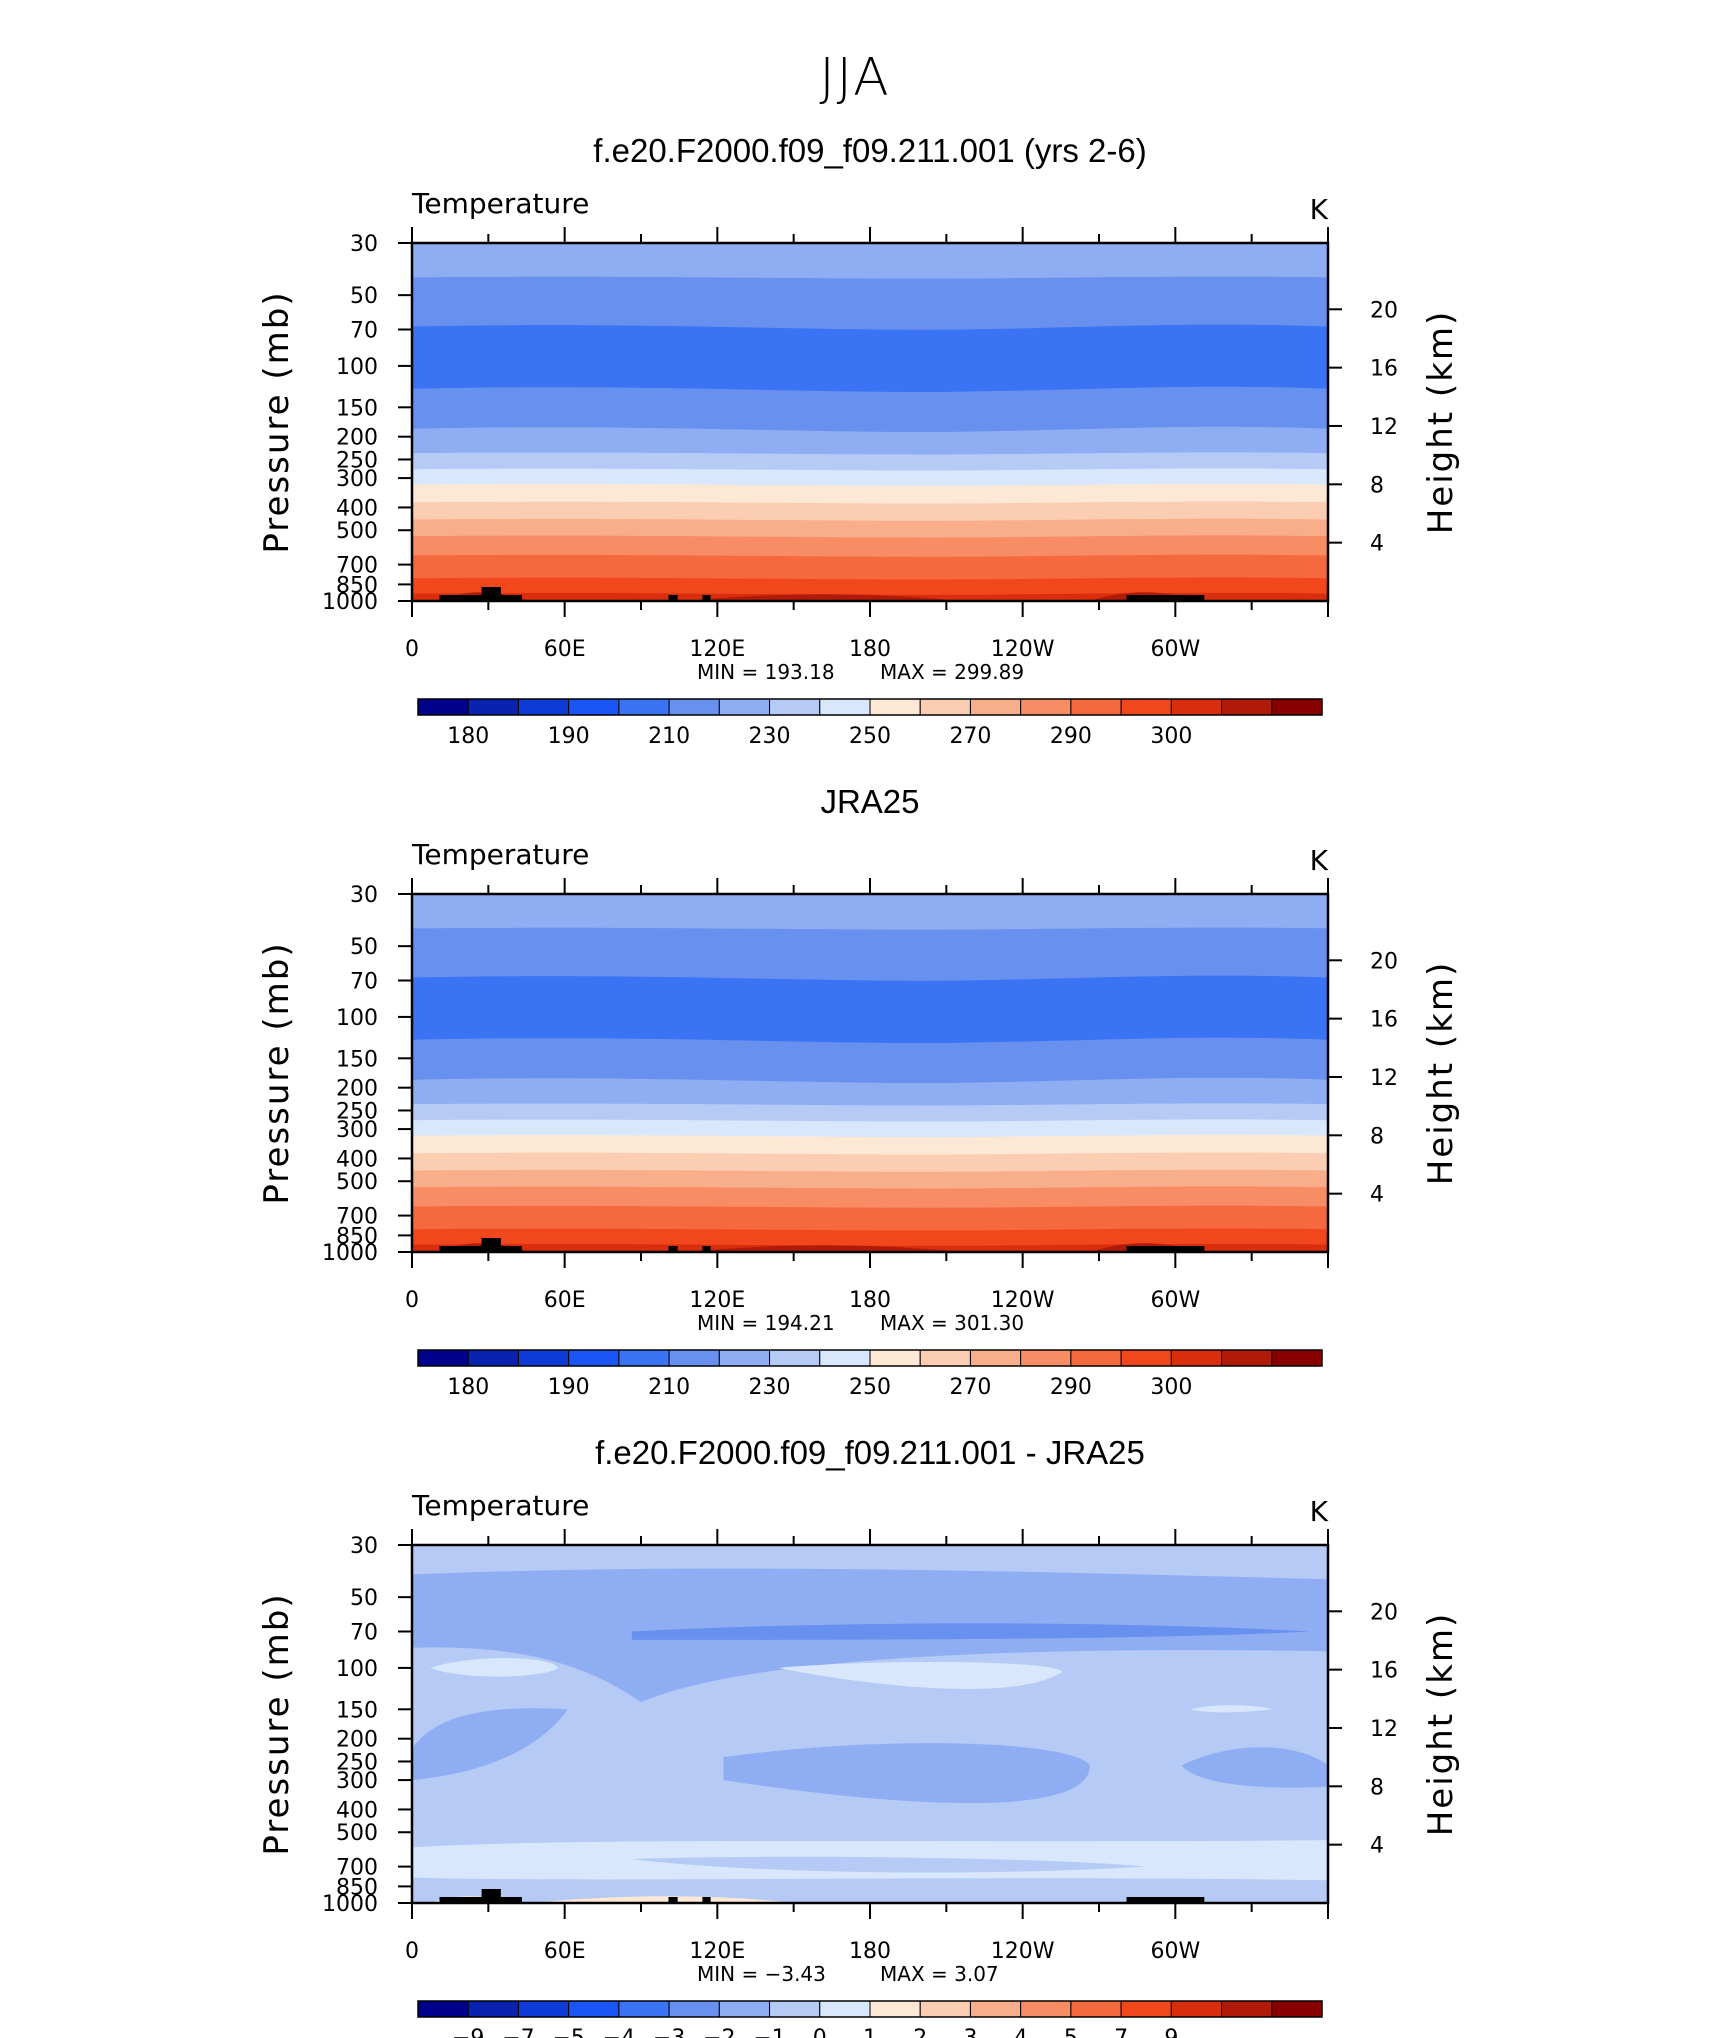 This screenshot has height=2038, width=1710. What do you see at coordinates (1071, 736) in the screenshot?
I see `colorbar-label: 290` at bounding box center [1071, 736].